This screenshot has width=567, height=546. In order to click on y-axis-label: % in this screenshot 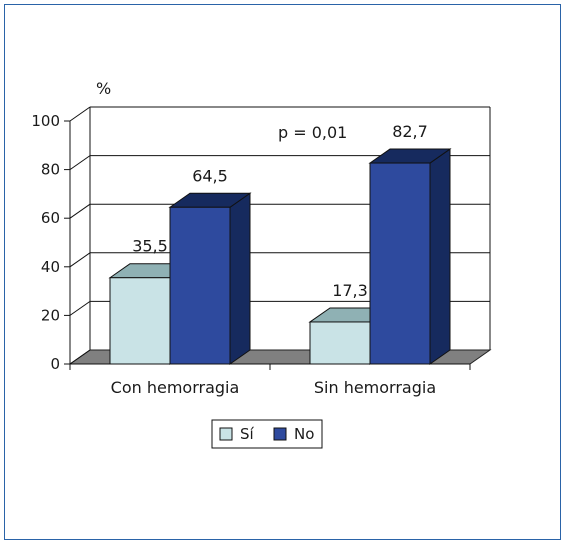, I will do `click(103, 88)`.